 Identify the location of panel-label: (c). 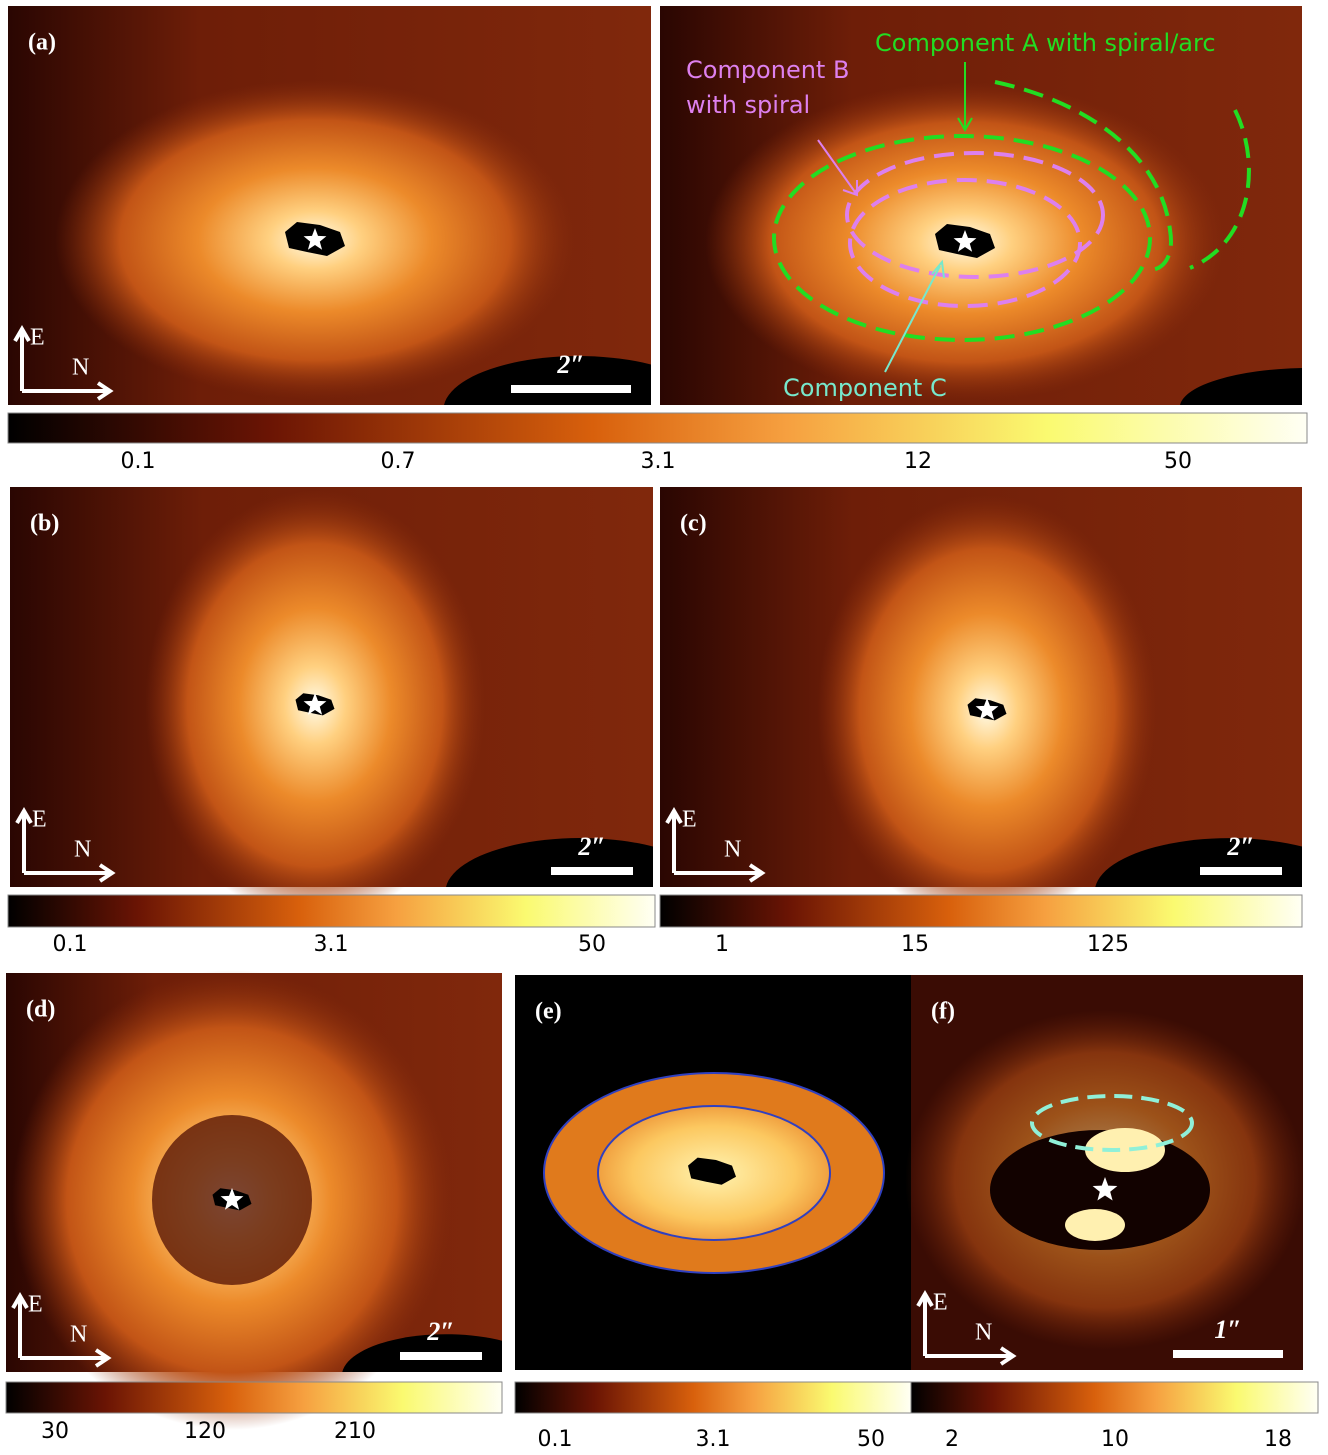
(693, 524).